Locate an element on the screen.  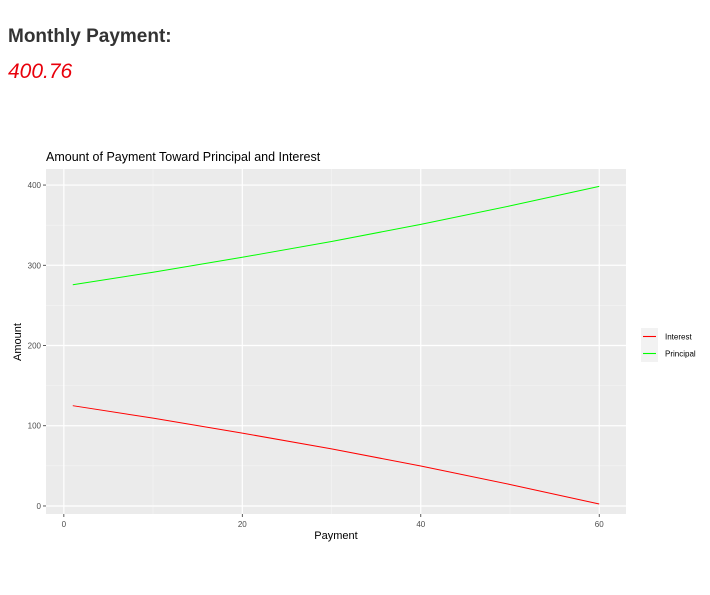
x-tick-label: 40 is located at coordinates (420, 524).